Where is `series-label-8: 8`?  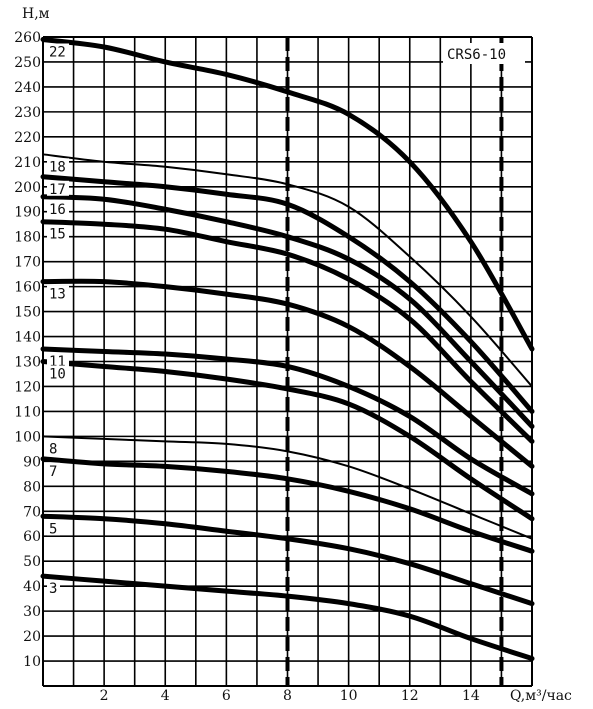 series-label-8: 8 is located at coordinates (53, 449).